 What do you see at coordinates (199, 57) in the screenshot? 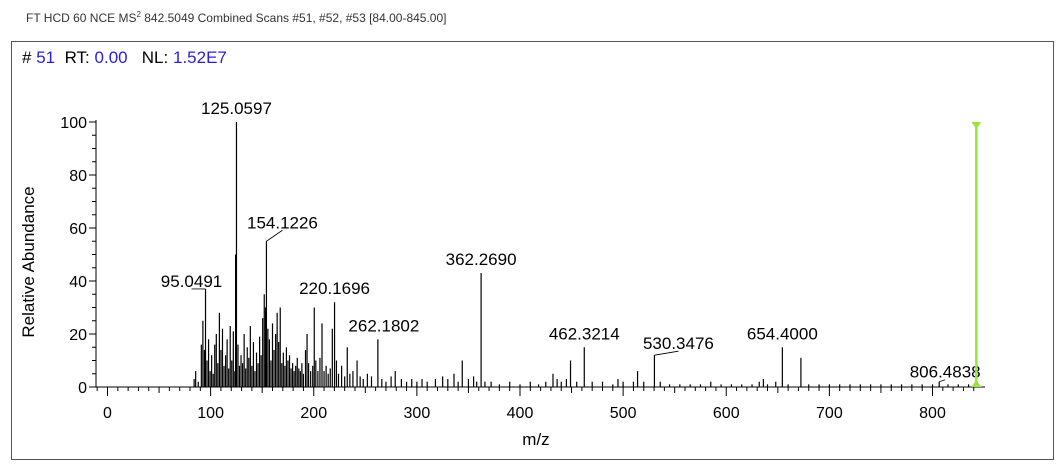
I see `nl-value: 1.52E7` at bounding box center [199, 57].